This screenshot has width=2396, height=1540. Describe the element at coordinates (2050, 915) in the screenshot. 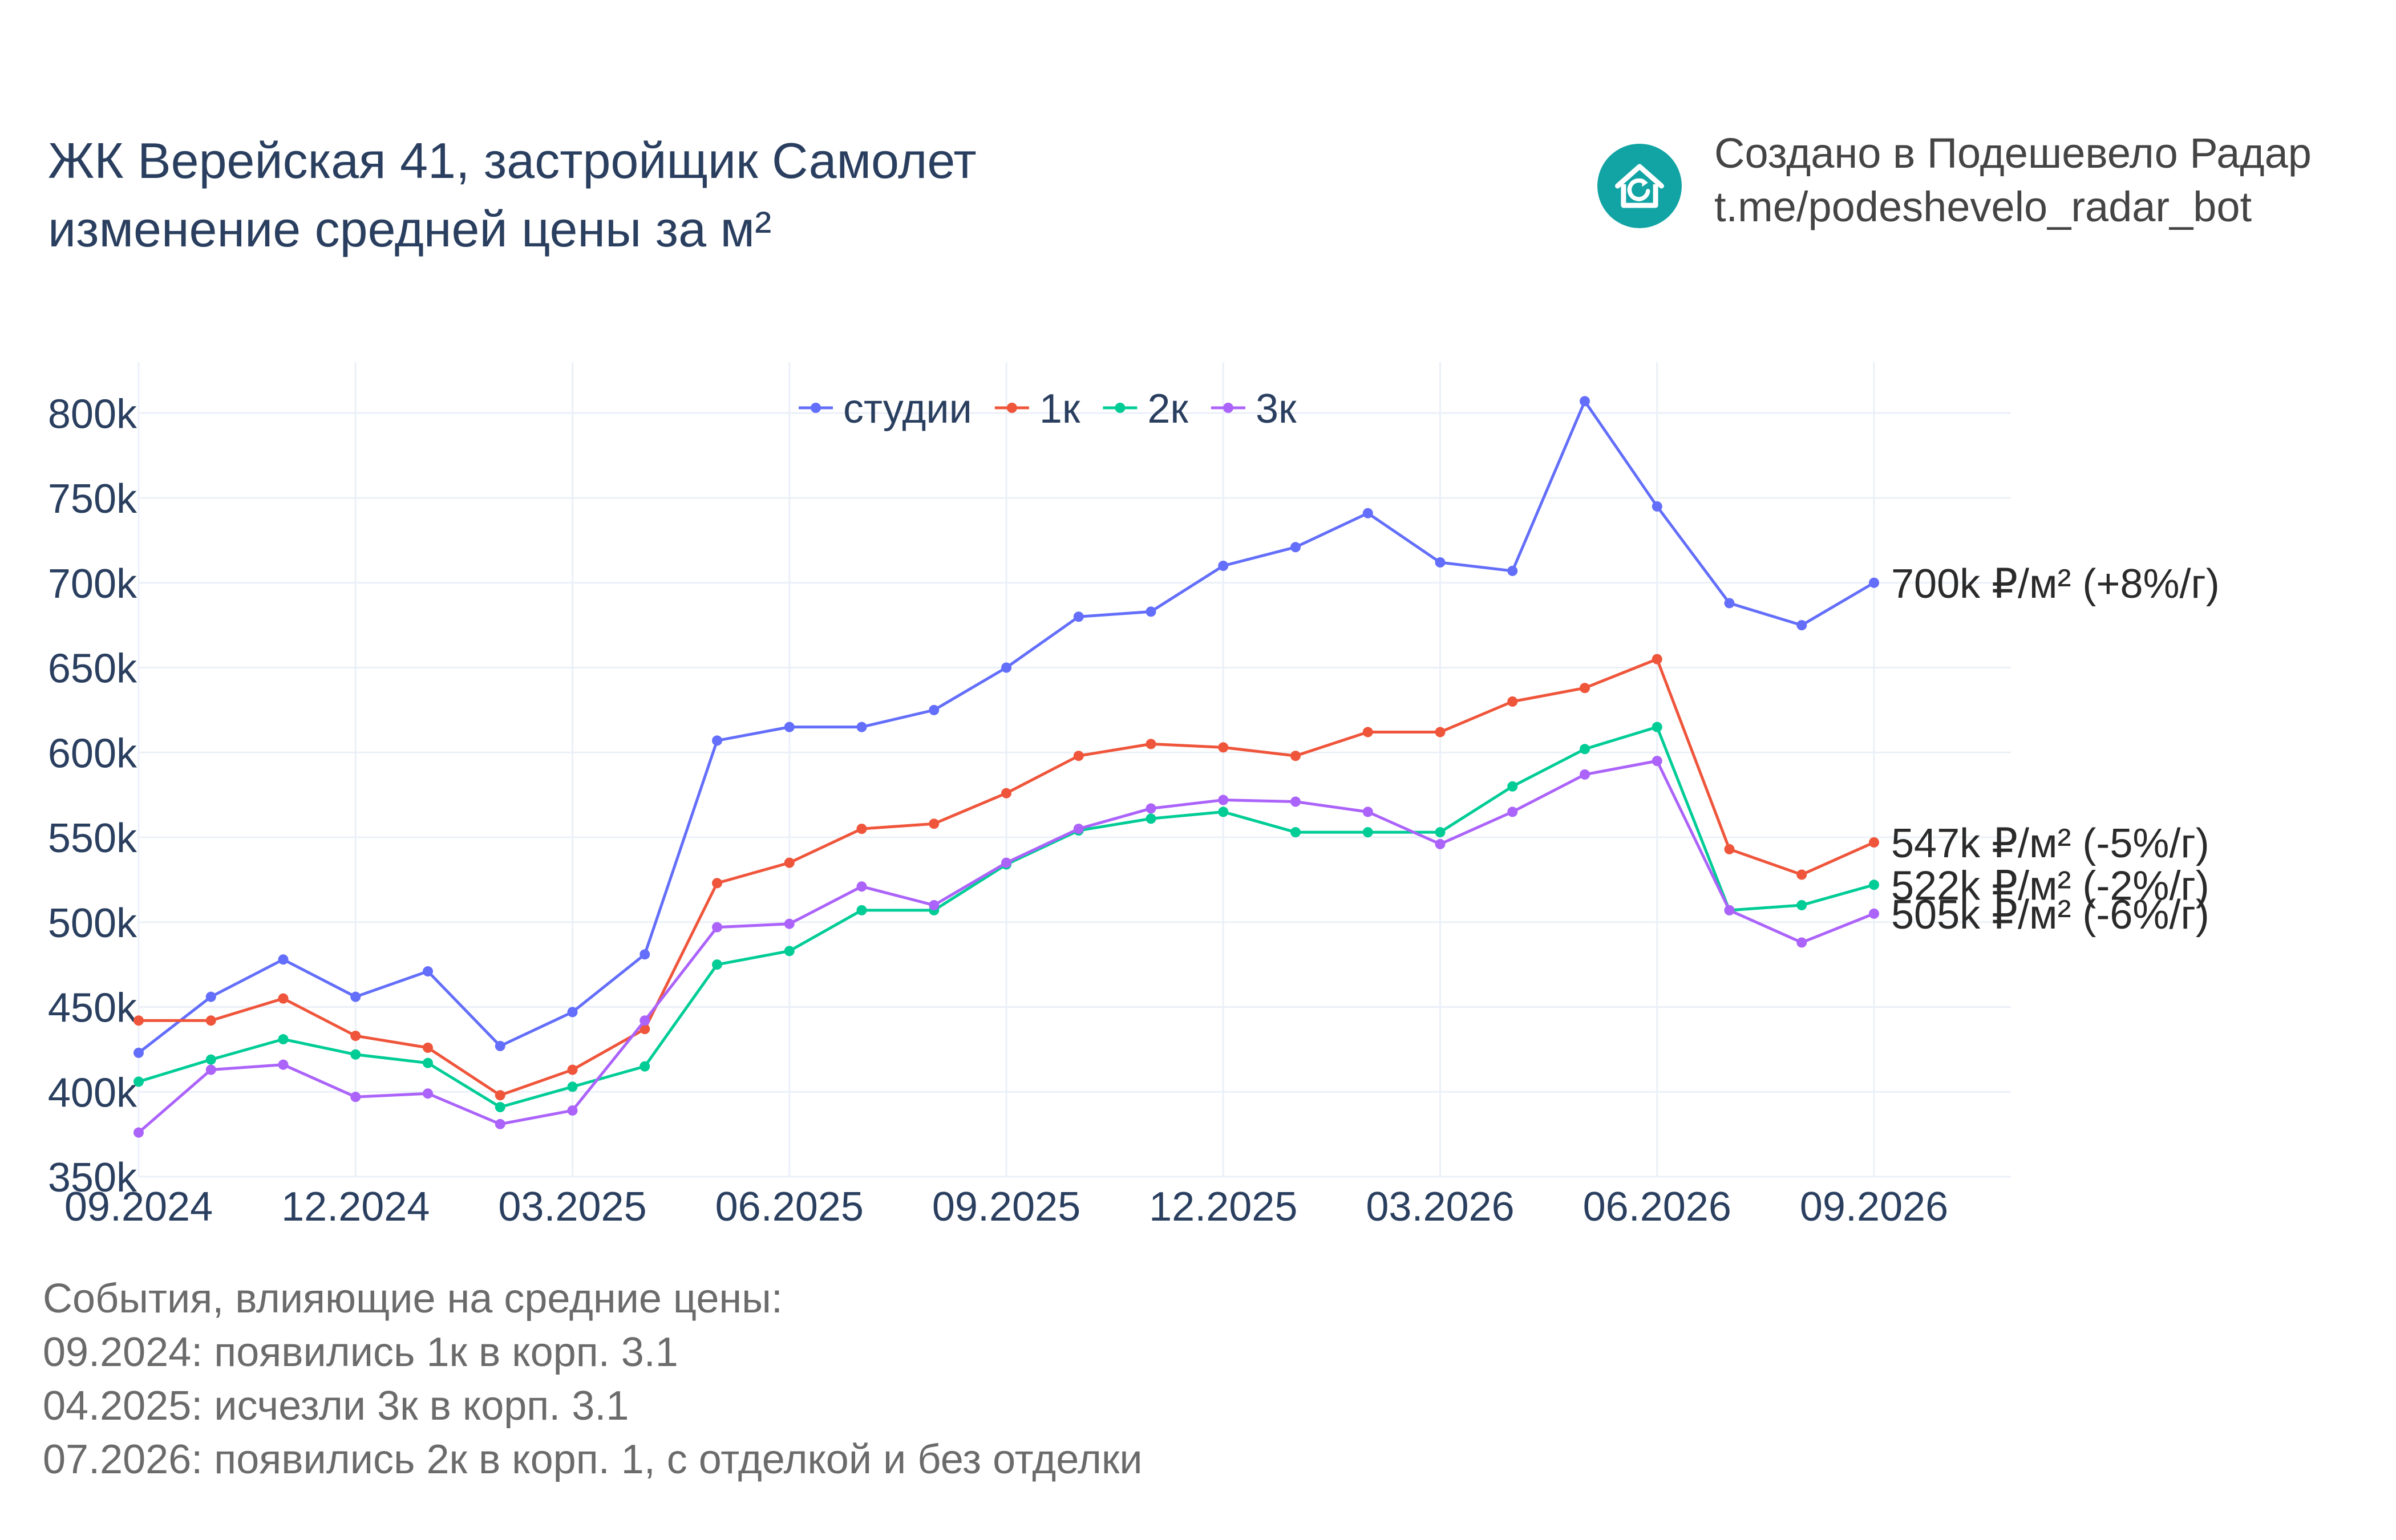

I see `series-end-label: 505k ₽/м² (-6%/г)` at that location.